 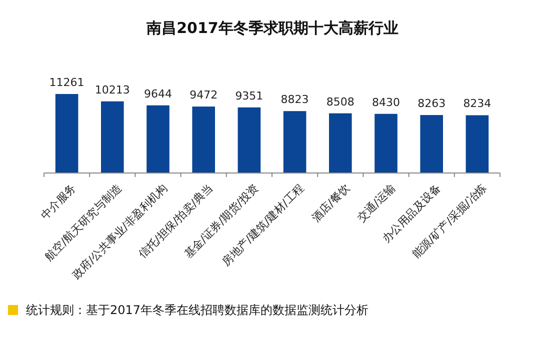 What do you see at coordinates (204, 95) in the screenshot?
I see `data-label: 9472` at bounding box center [204, 95].